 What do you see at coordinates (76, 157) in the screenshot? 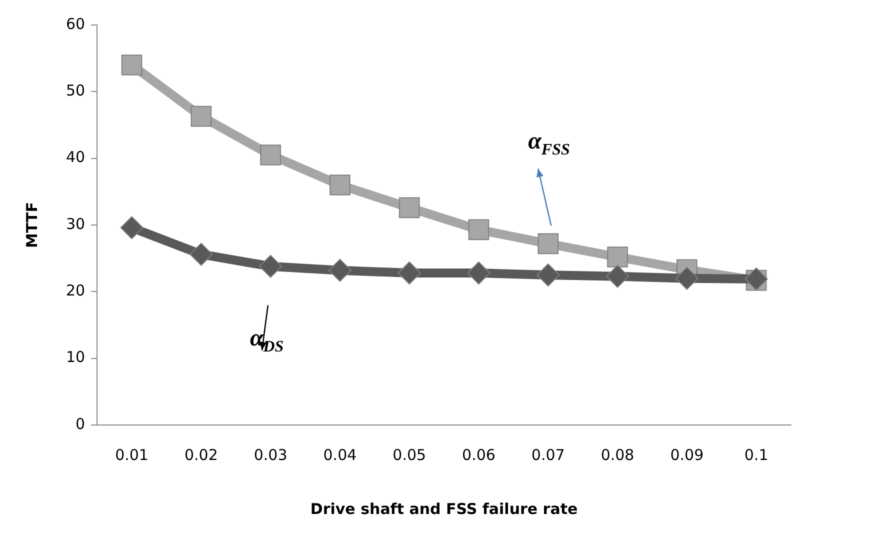
I see `y-tick-label: 40` at bounding box center [76, 157].